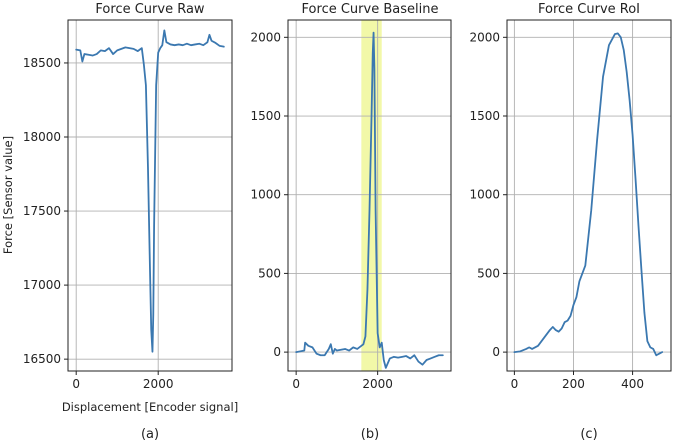 This screenshot has height=443, width=685. What do you see at coordinates (150, 434) in the screenshot?
I see `panel-a-caption: (a)` at bounding box center [150, 434].